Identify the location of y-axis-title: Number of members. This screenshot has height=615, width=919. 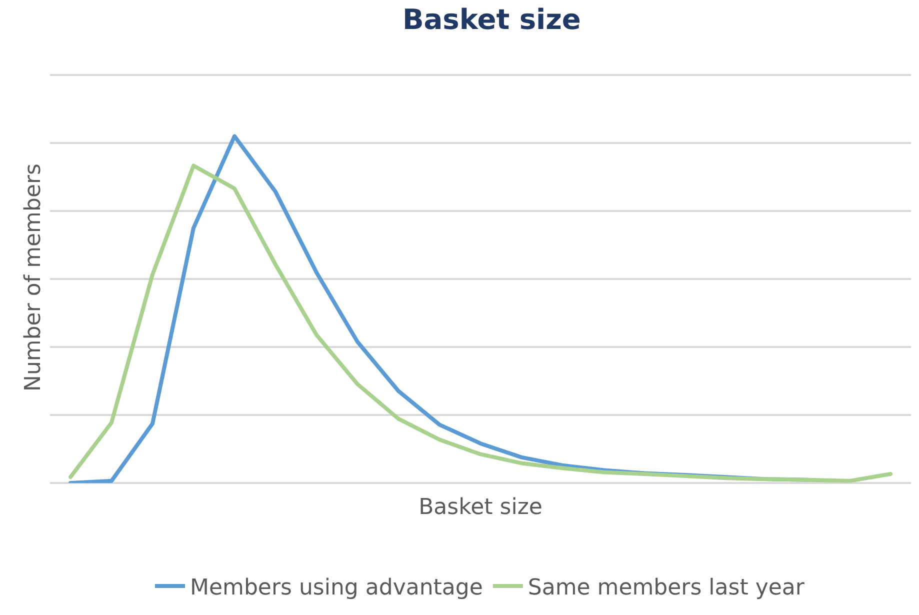
(33, 278).